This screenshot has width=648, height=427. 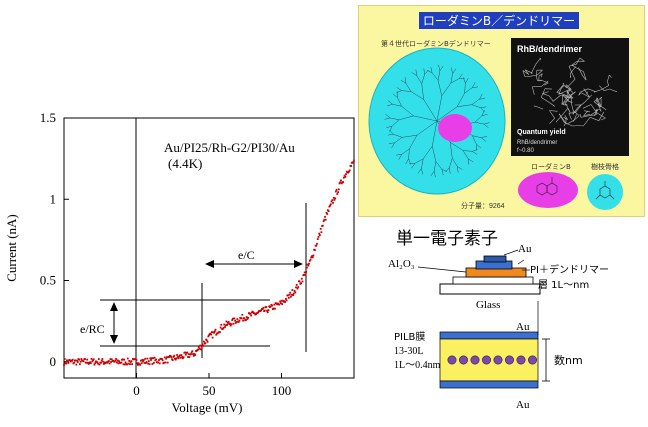 I want to click on molecular-weight-label: 分子量：, so click(x=475, y=205).